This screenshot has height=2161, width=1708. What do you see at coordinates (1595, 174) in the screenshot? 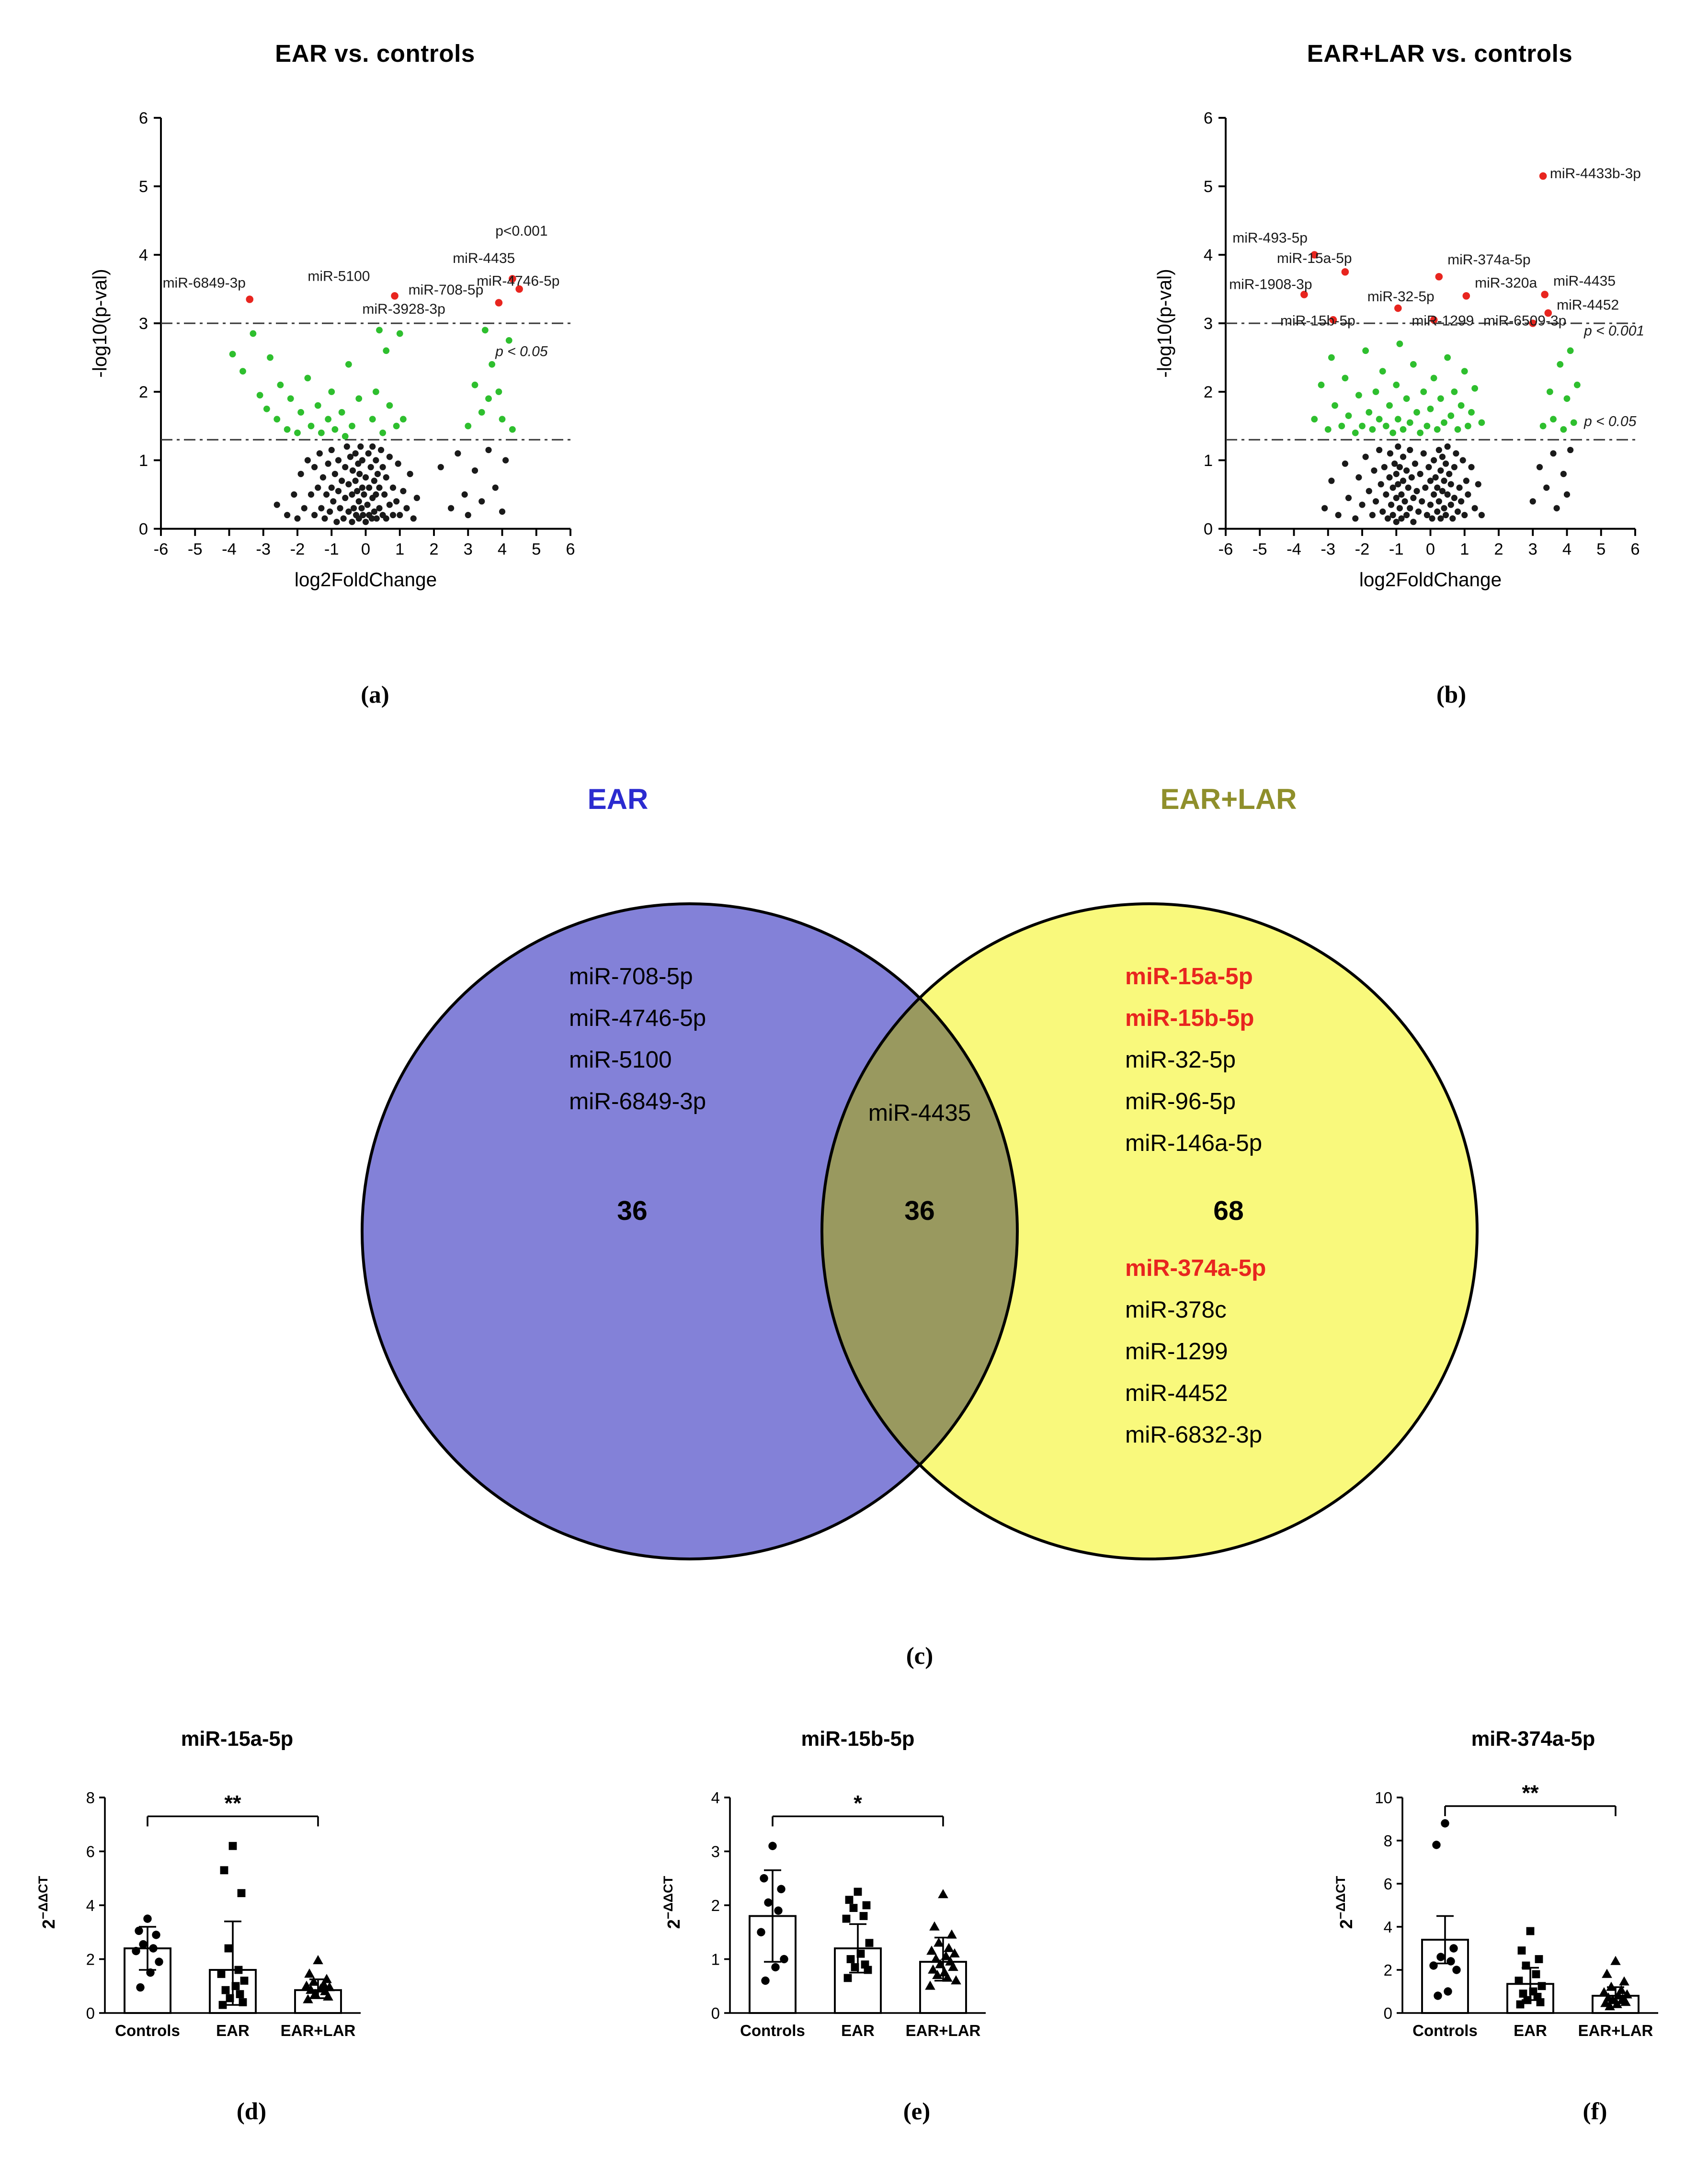
I see `mirna-label: miR-4433b-3p` at bounding box center [1595, 174].